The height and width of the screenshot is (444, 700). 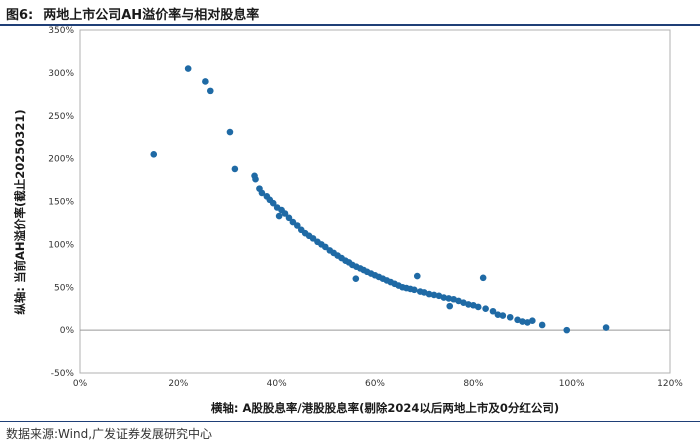 I want to click on y-axis-title: 纵轴: 当前AH溢价率(截止20250321), so click(x=20, y=211).